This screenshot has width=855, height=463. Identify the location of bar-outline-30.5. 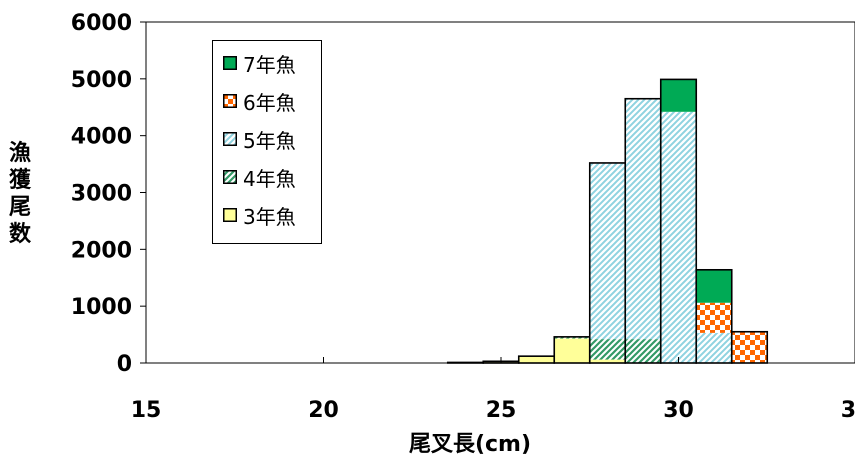
(714, 316).